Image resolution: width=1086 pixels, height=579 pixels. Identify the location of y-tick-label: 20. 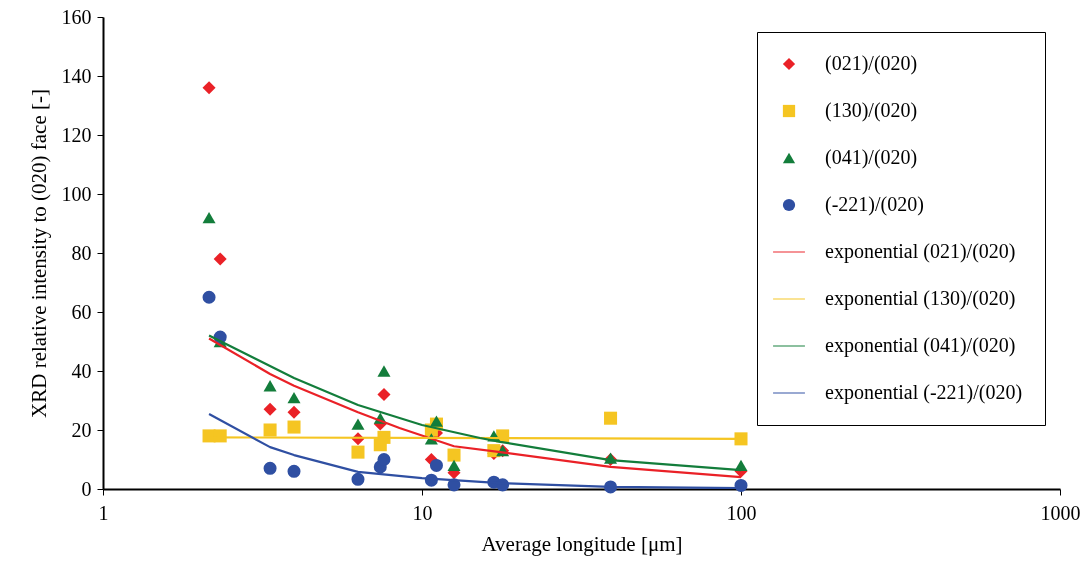
(81, 429).